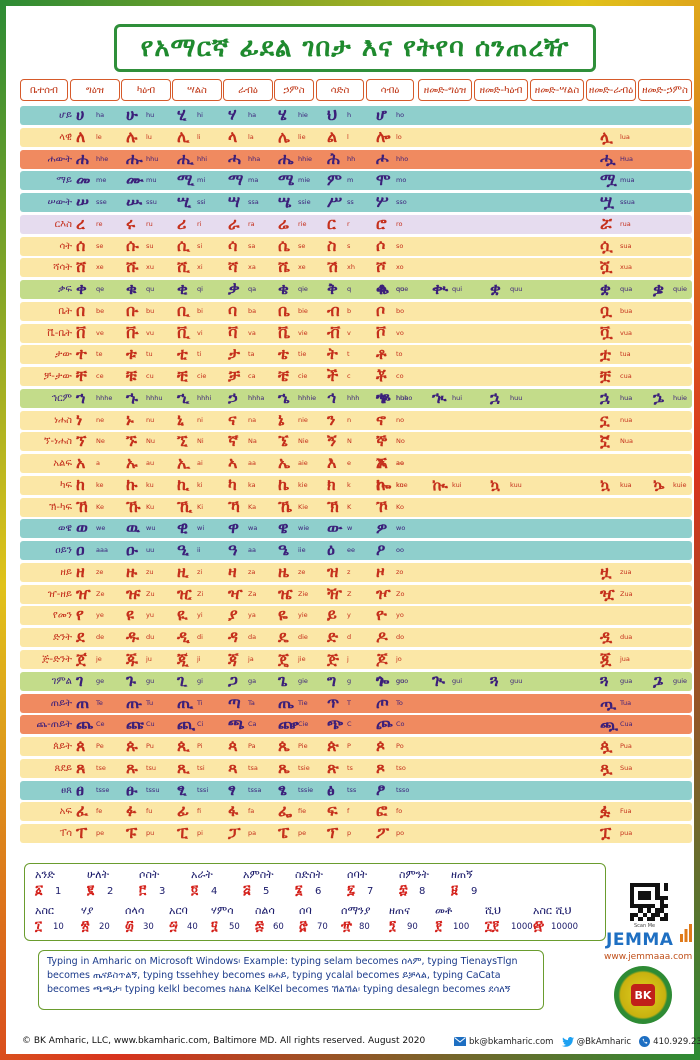 The height and width of the screenshot is (1060, 700). I want to click on letter-glyph: ዘ, so click(80, 571).